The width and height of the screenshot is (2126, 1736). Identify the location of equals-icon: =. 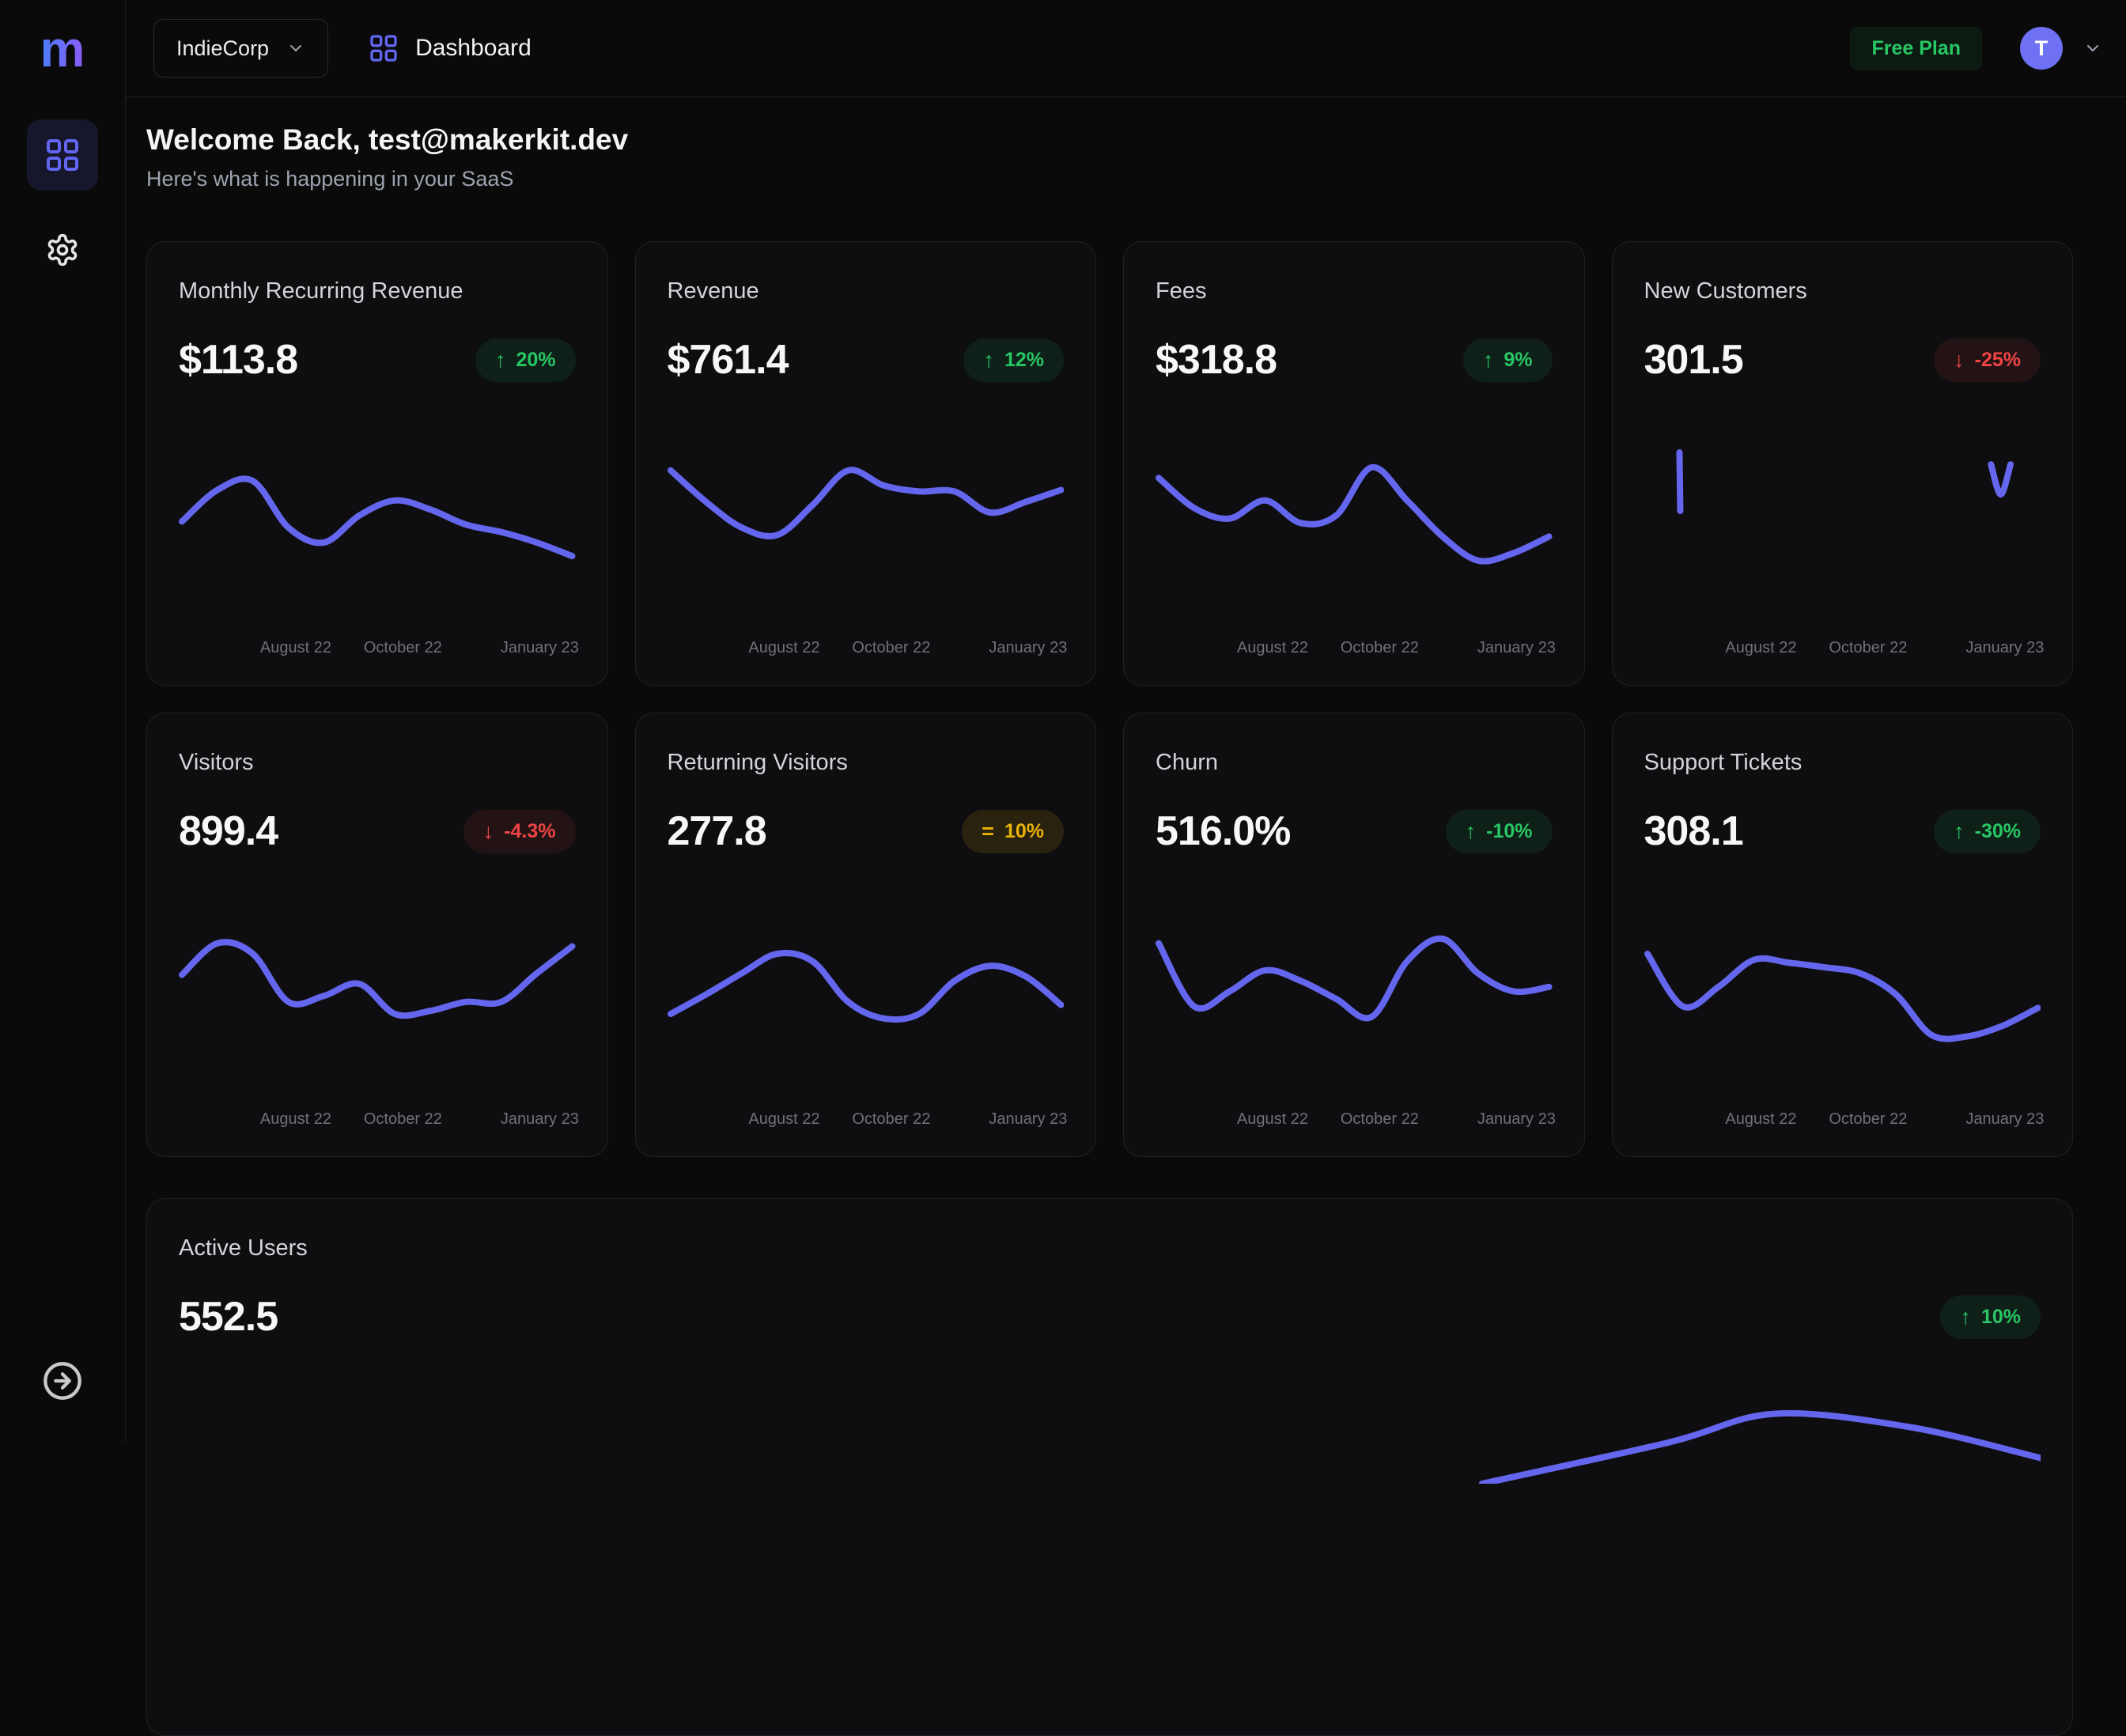
(988, 831).